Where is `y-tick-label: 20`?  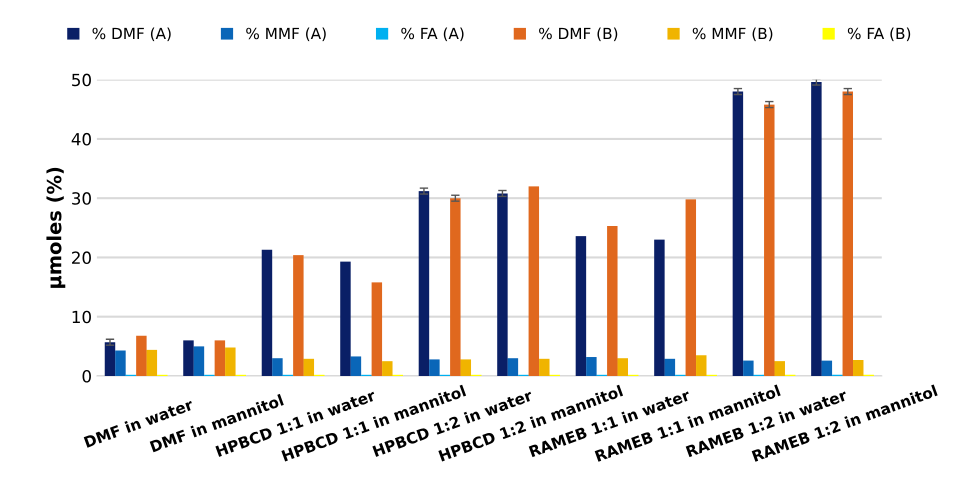 y-tick-label: 20 is located at coordinates (81, 257).